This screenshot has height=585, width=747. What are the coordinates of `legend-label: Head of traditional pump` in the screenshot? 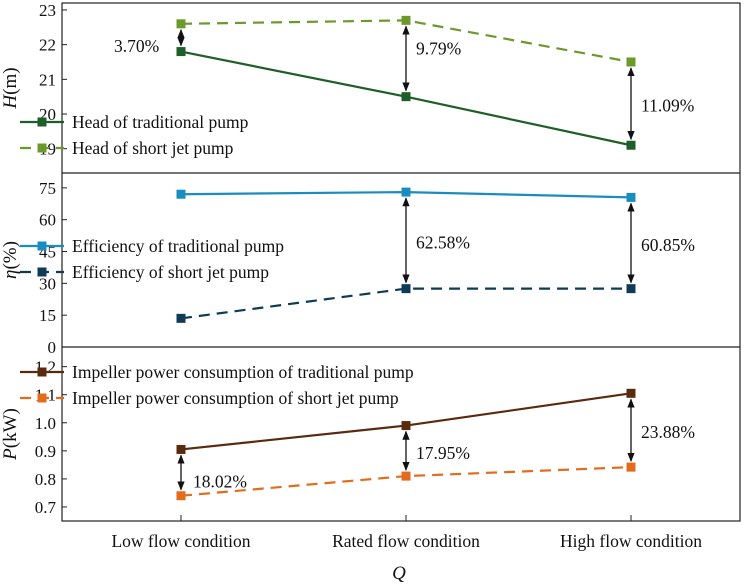 It's located at (160, 122).